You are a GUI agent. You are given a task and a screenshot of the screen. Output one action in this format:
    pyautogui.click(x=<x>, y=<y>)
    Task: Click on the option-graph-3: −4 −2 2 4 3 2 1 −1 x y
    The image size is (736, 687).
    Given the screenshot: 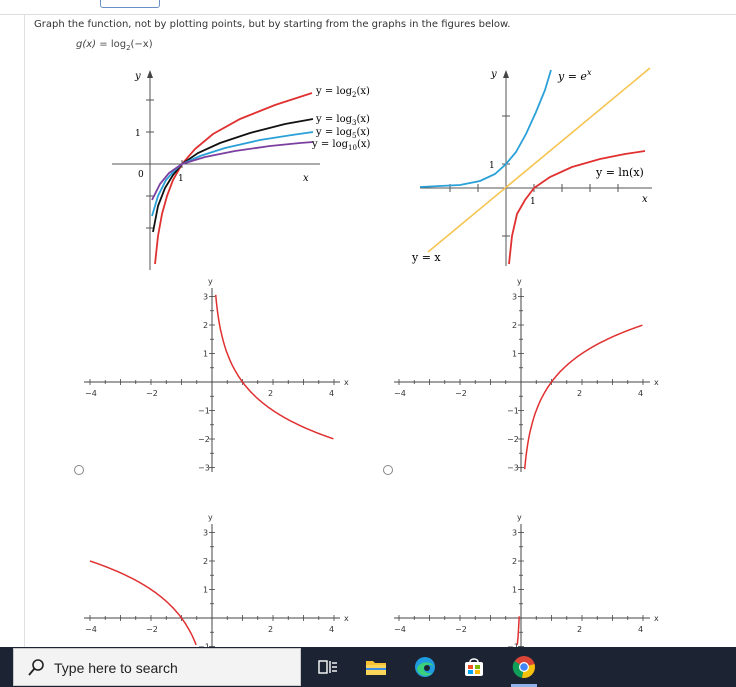 What is the action you would take?
    pyautogui.click(x=216, y=580)
    